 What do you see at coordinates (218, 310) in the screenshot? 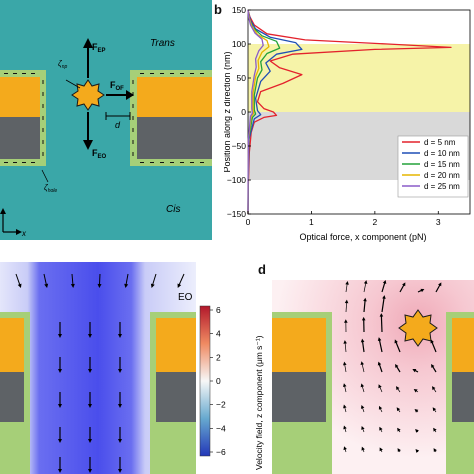
I see `colorbar-tick-label: 6` at bounding box center [218, 310].